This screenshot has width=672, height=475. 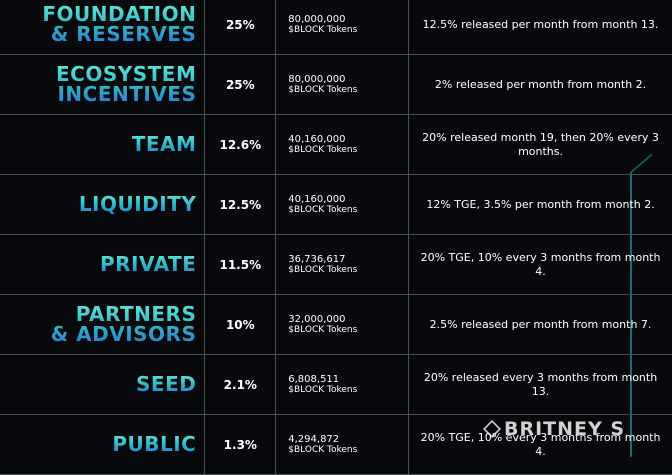 What do you see at coordinates (103, 144) in the screenshot?
I see `category-cell: Team` at bounding box center [103, 144].